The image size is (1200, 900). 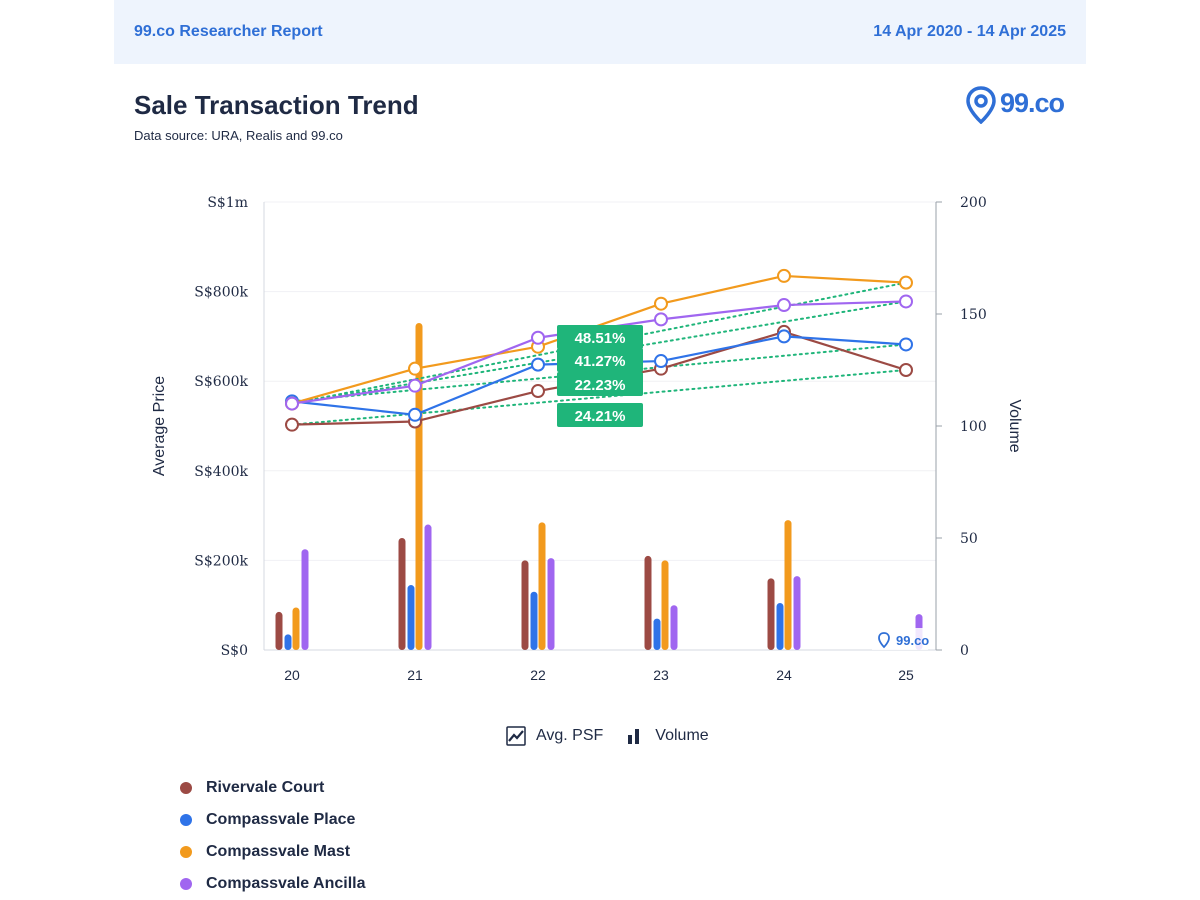 What do you see at coordinates (221, 561) in the screenshot?
I see `y-left-tick-label: S$200k` at bounding box center [221, 561].